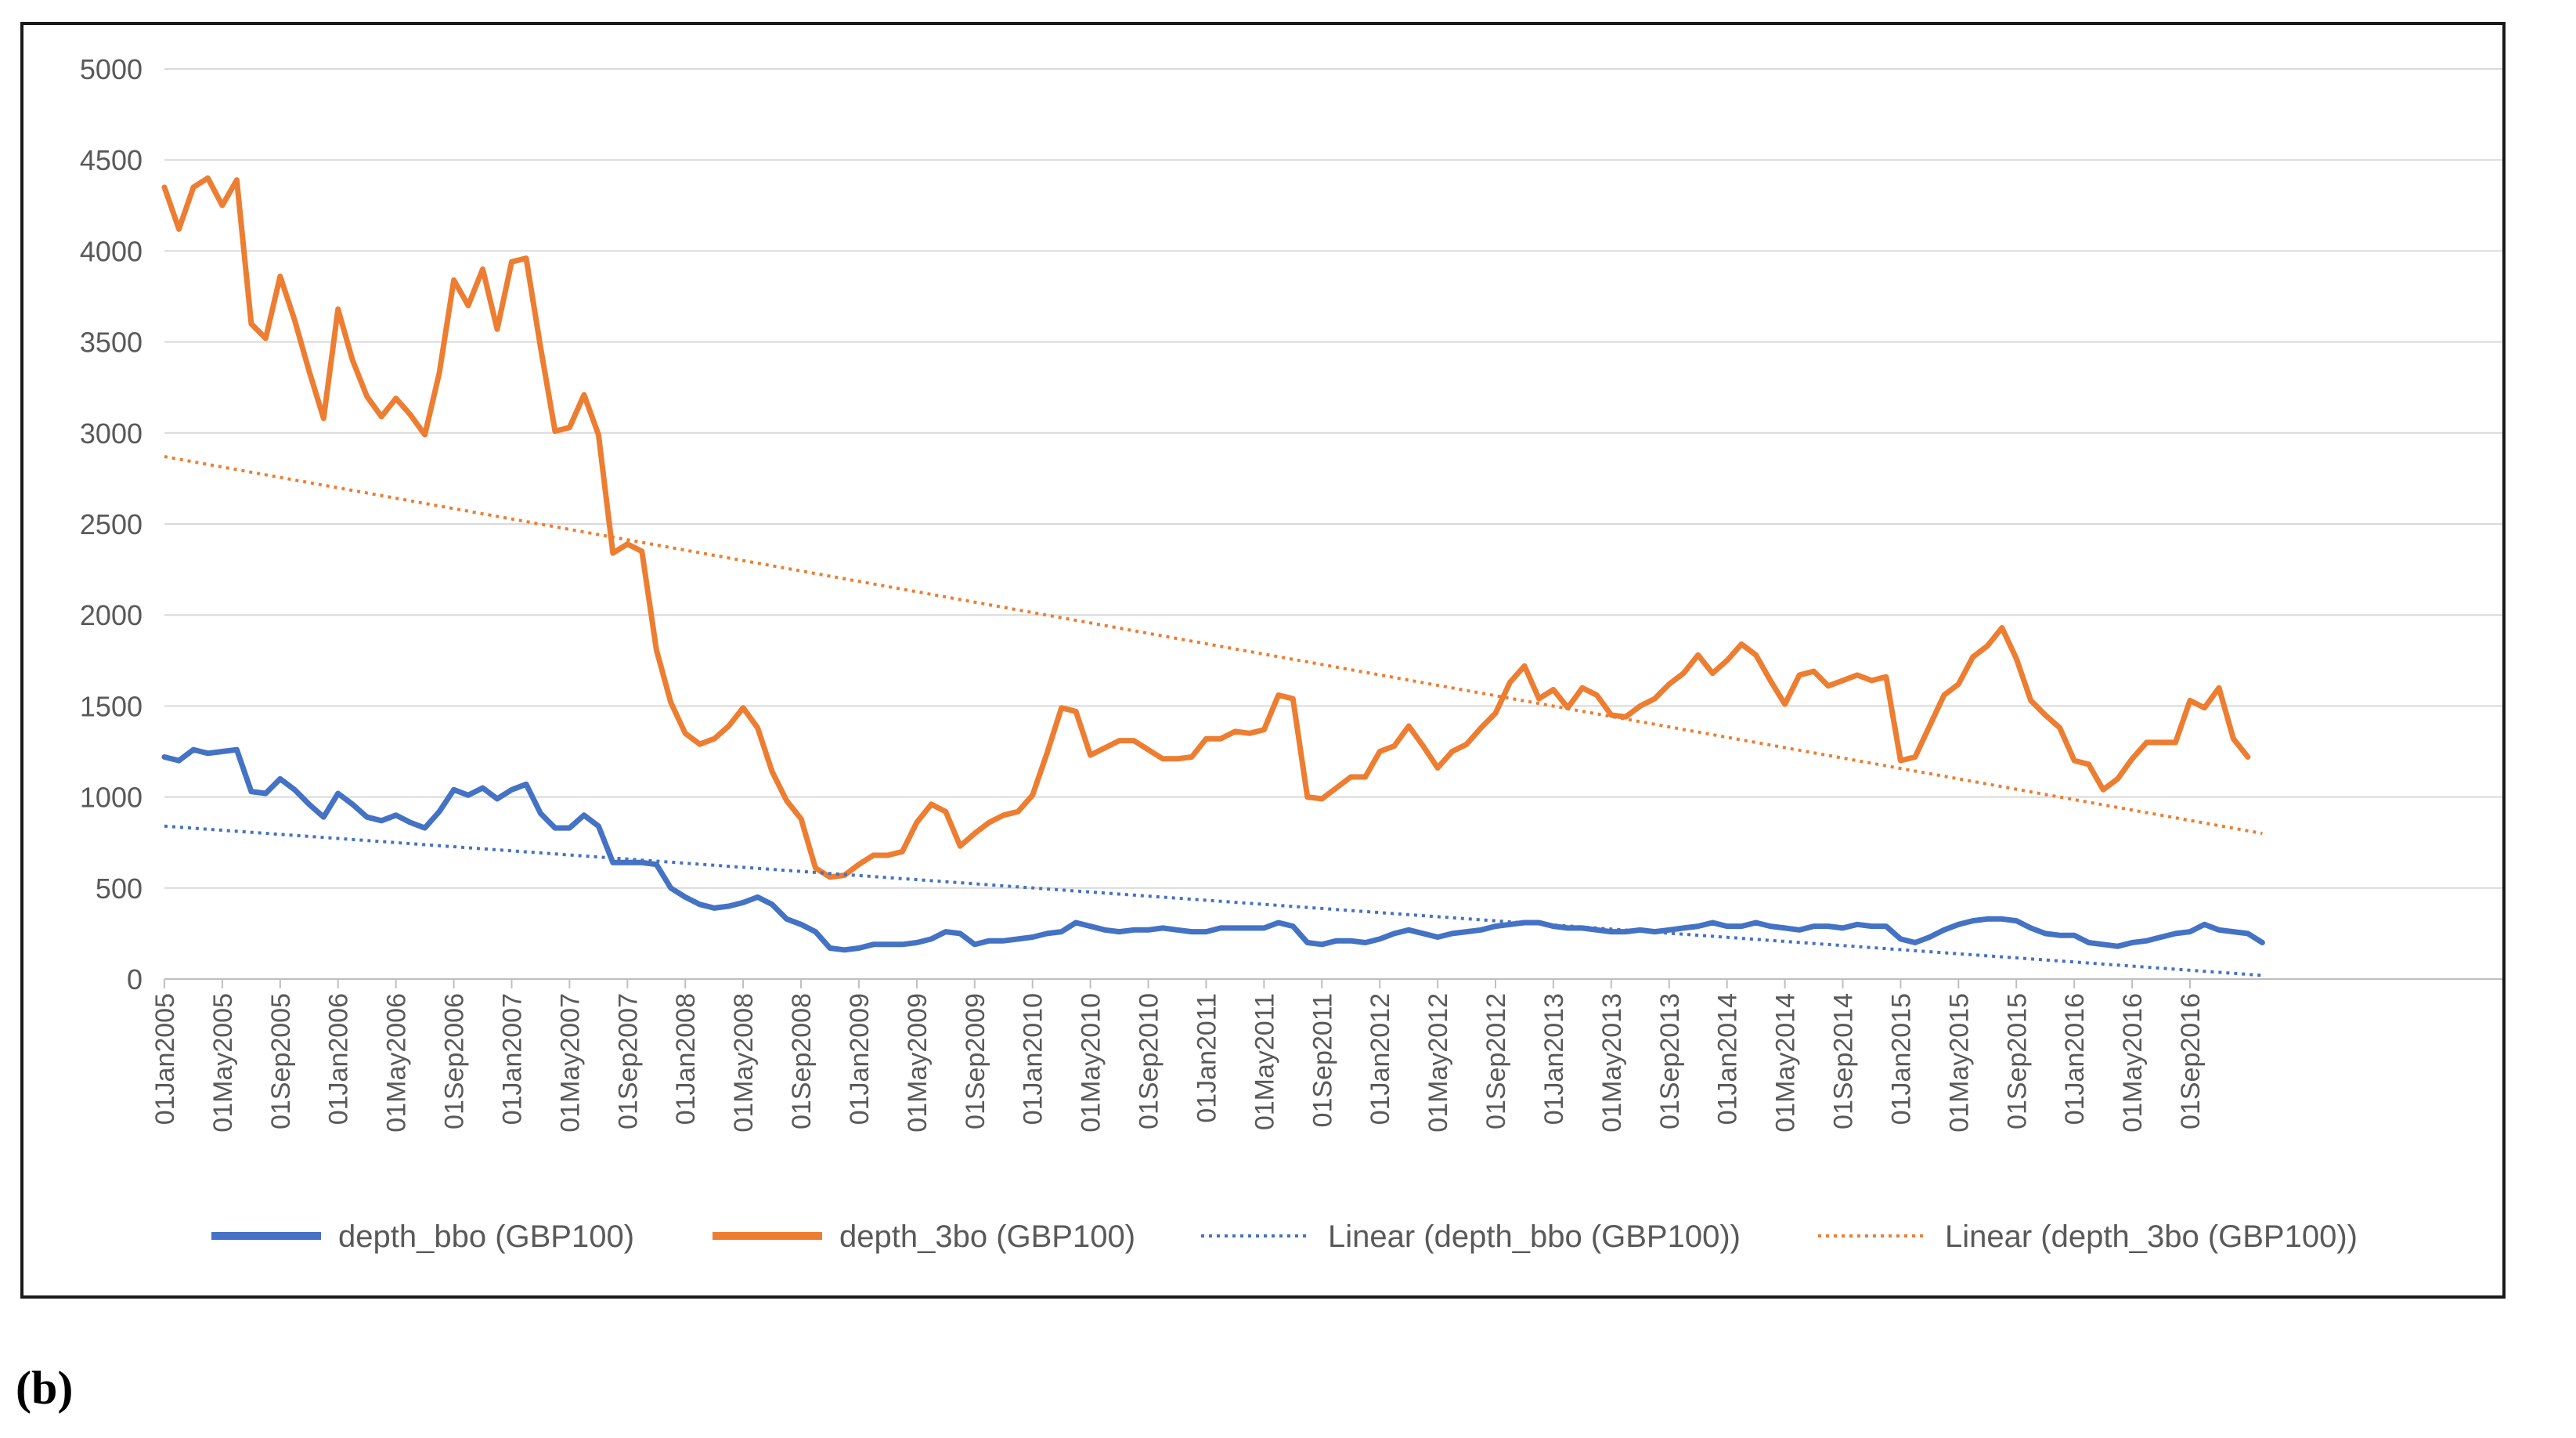  Describe the element at coordinates (1670, 1061) in the screenshot. I see `x-tick-label: 01Sep2013` at that location.